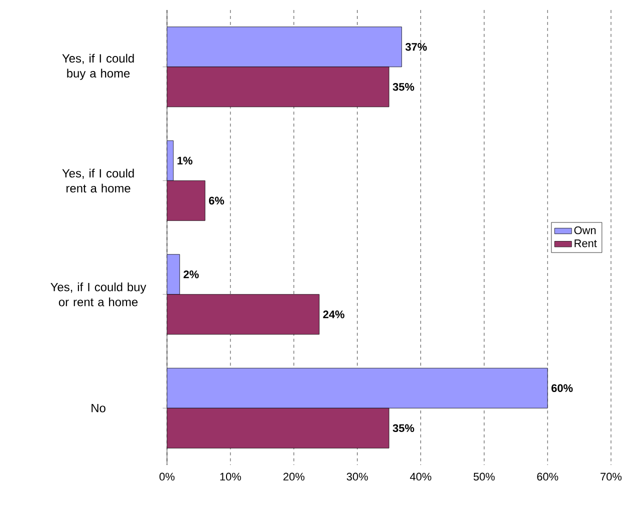 The width and height of the screenshot is (628, 517). What do you see at coordinates (416, 47) in the screenshot?
I see `data-label: 37%` at bounding box center [416, 47].